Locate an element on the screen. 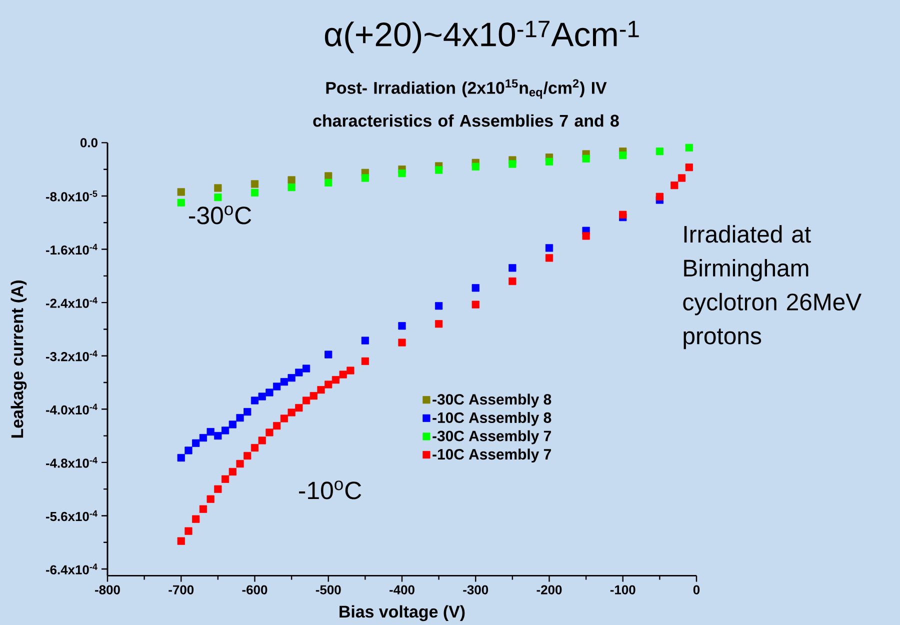 The height and width of the screenshot is (625, 900). annotation: -30$^{o}$C is located at coordinates (220, 215).